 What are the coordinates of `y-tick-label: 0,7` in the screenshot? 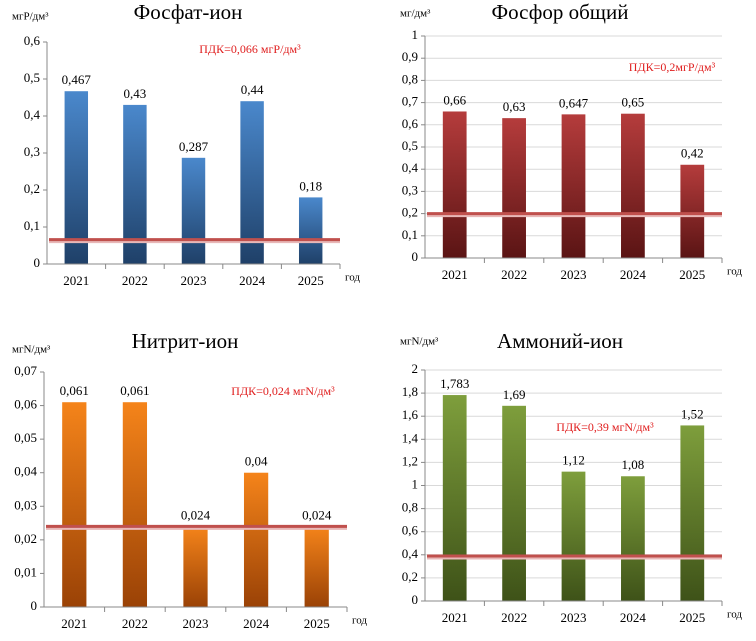 It's located at (410, 101).